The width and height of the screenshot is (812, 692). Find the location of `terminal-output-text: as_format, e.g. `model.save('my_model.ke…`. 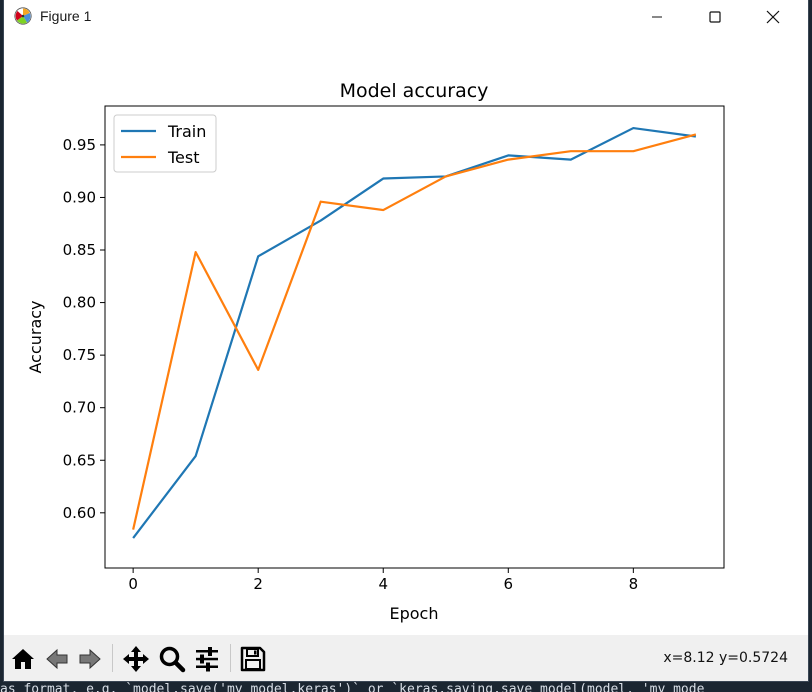

terminal-output-text: as_format, e.g. `model.save('my_model.ke… is located at coordinates (352, 687).